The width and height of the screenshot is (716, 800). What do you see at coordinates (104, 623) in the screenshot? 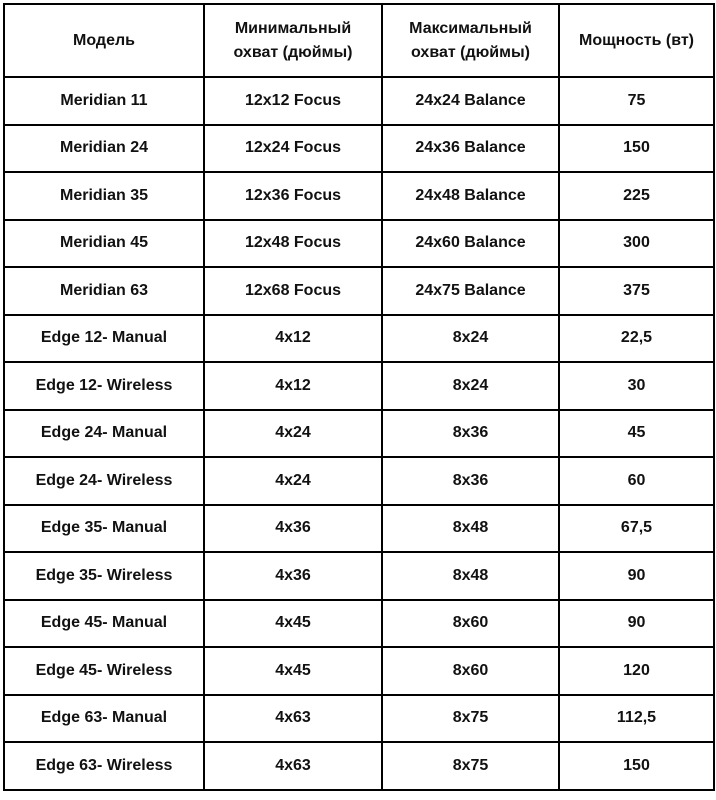
I see `model-cell: Edge 45- Manual` at bounding box center [104, 623].